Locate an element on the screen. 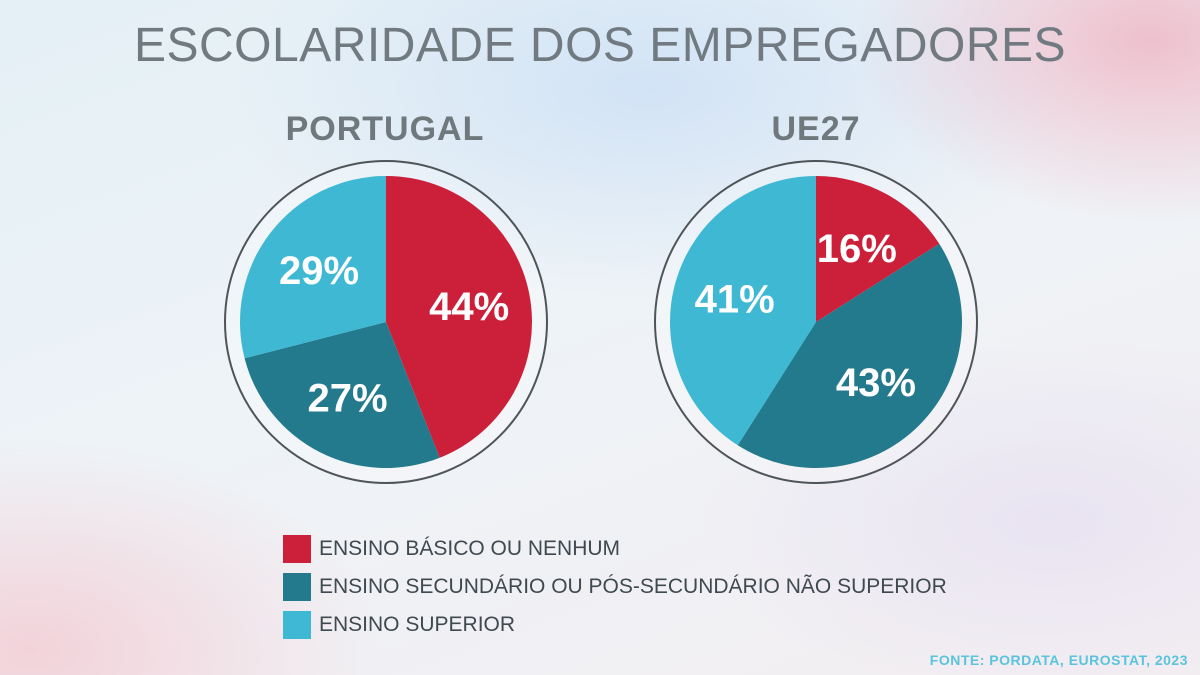 This screenshot has width=1200, height=675. pie-slice-portugal-basico is located at coordinates (459, 317).